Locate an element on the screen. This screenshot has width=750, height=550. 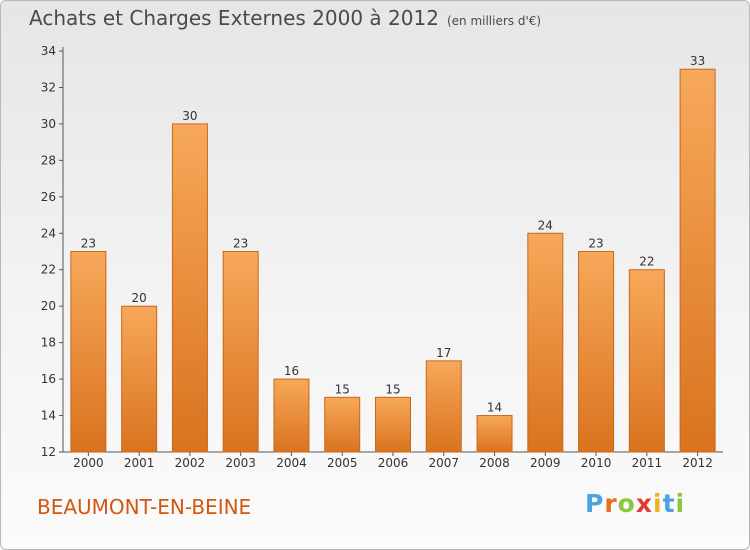
x-tick-label: 2012 is located at coordinates (697, 463).